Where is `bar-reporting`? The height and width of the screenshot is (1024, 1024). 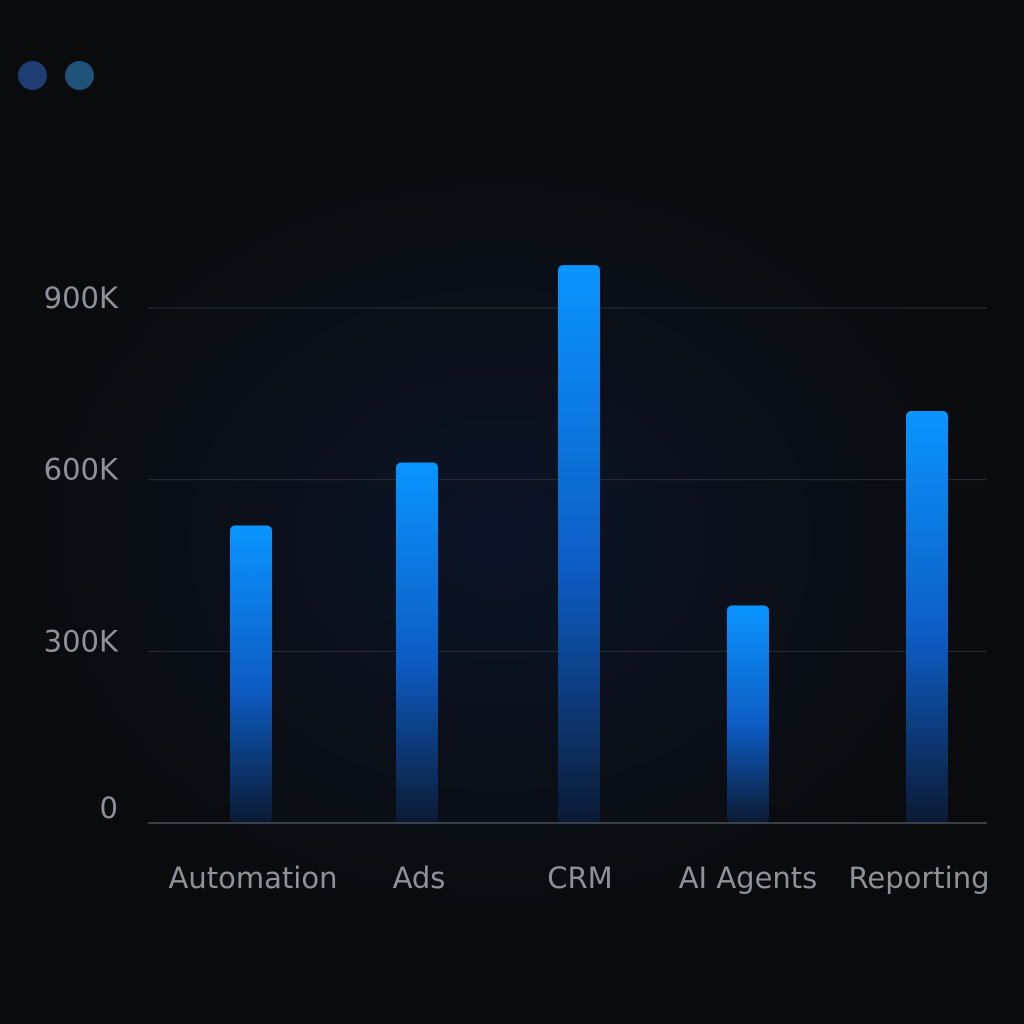 bar-reporting is located at coordinates (927, 617).